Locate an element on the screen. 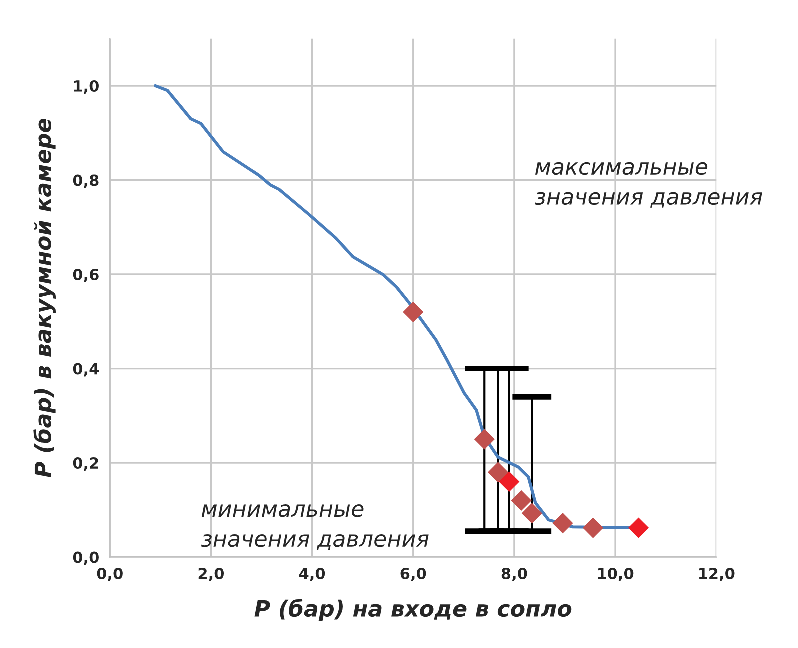 The width and height of the screenshot is (798, 648). x-axis-title: P (бар) на входе в сопло is located at coordinates (413, 610).